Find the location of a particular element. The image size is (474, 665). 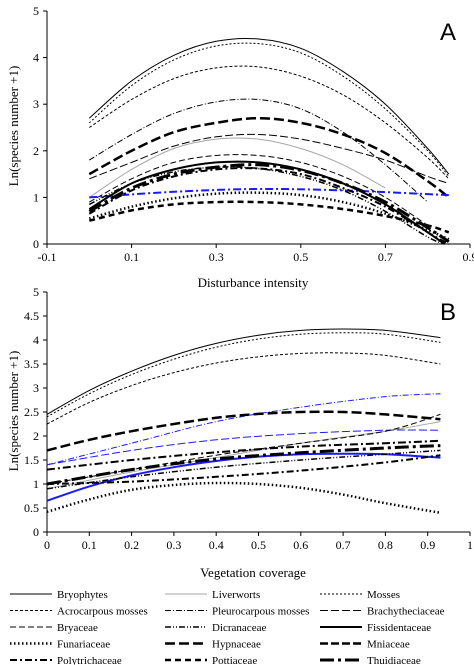

panel-b-series-thuidiaceae is located at coordinates (243, 465).